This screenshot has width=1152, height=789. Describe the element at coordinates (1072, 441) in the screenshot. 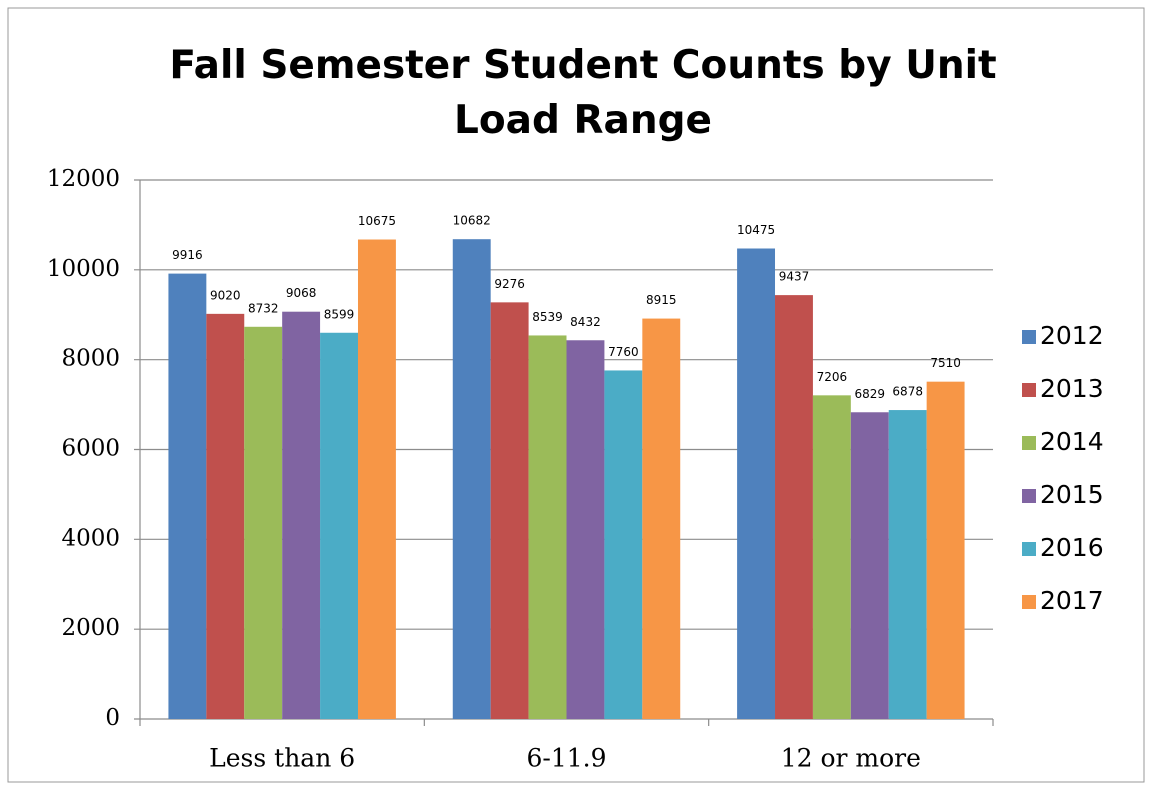

I see `legend-label: 2014` at that location.